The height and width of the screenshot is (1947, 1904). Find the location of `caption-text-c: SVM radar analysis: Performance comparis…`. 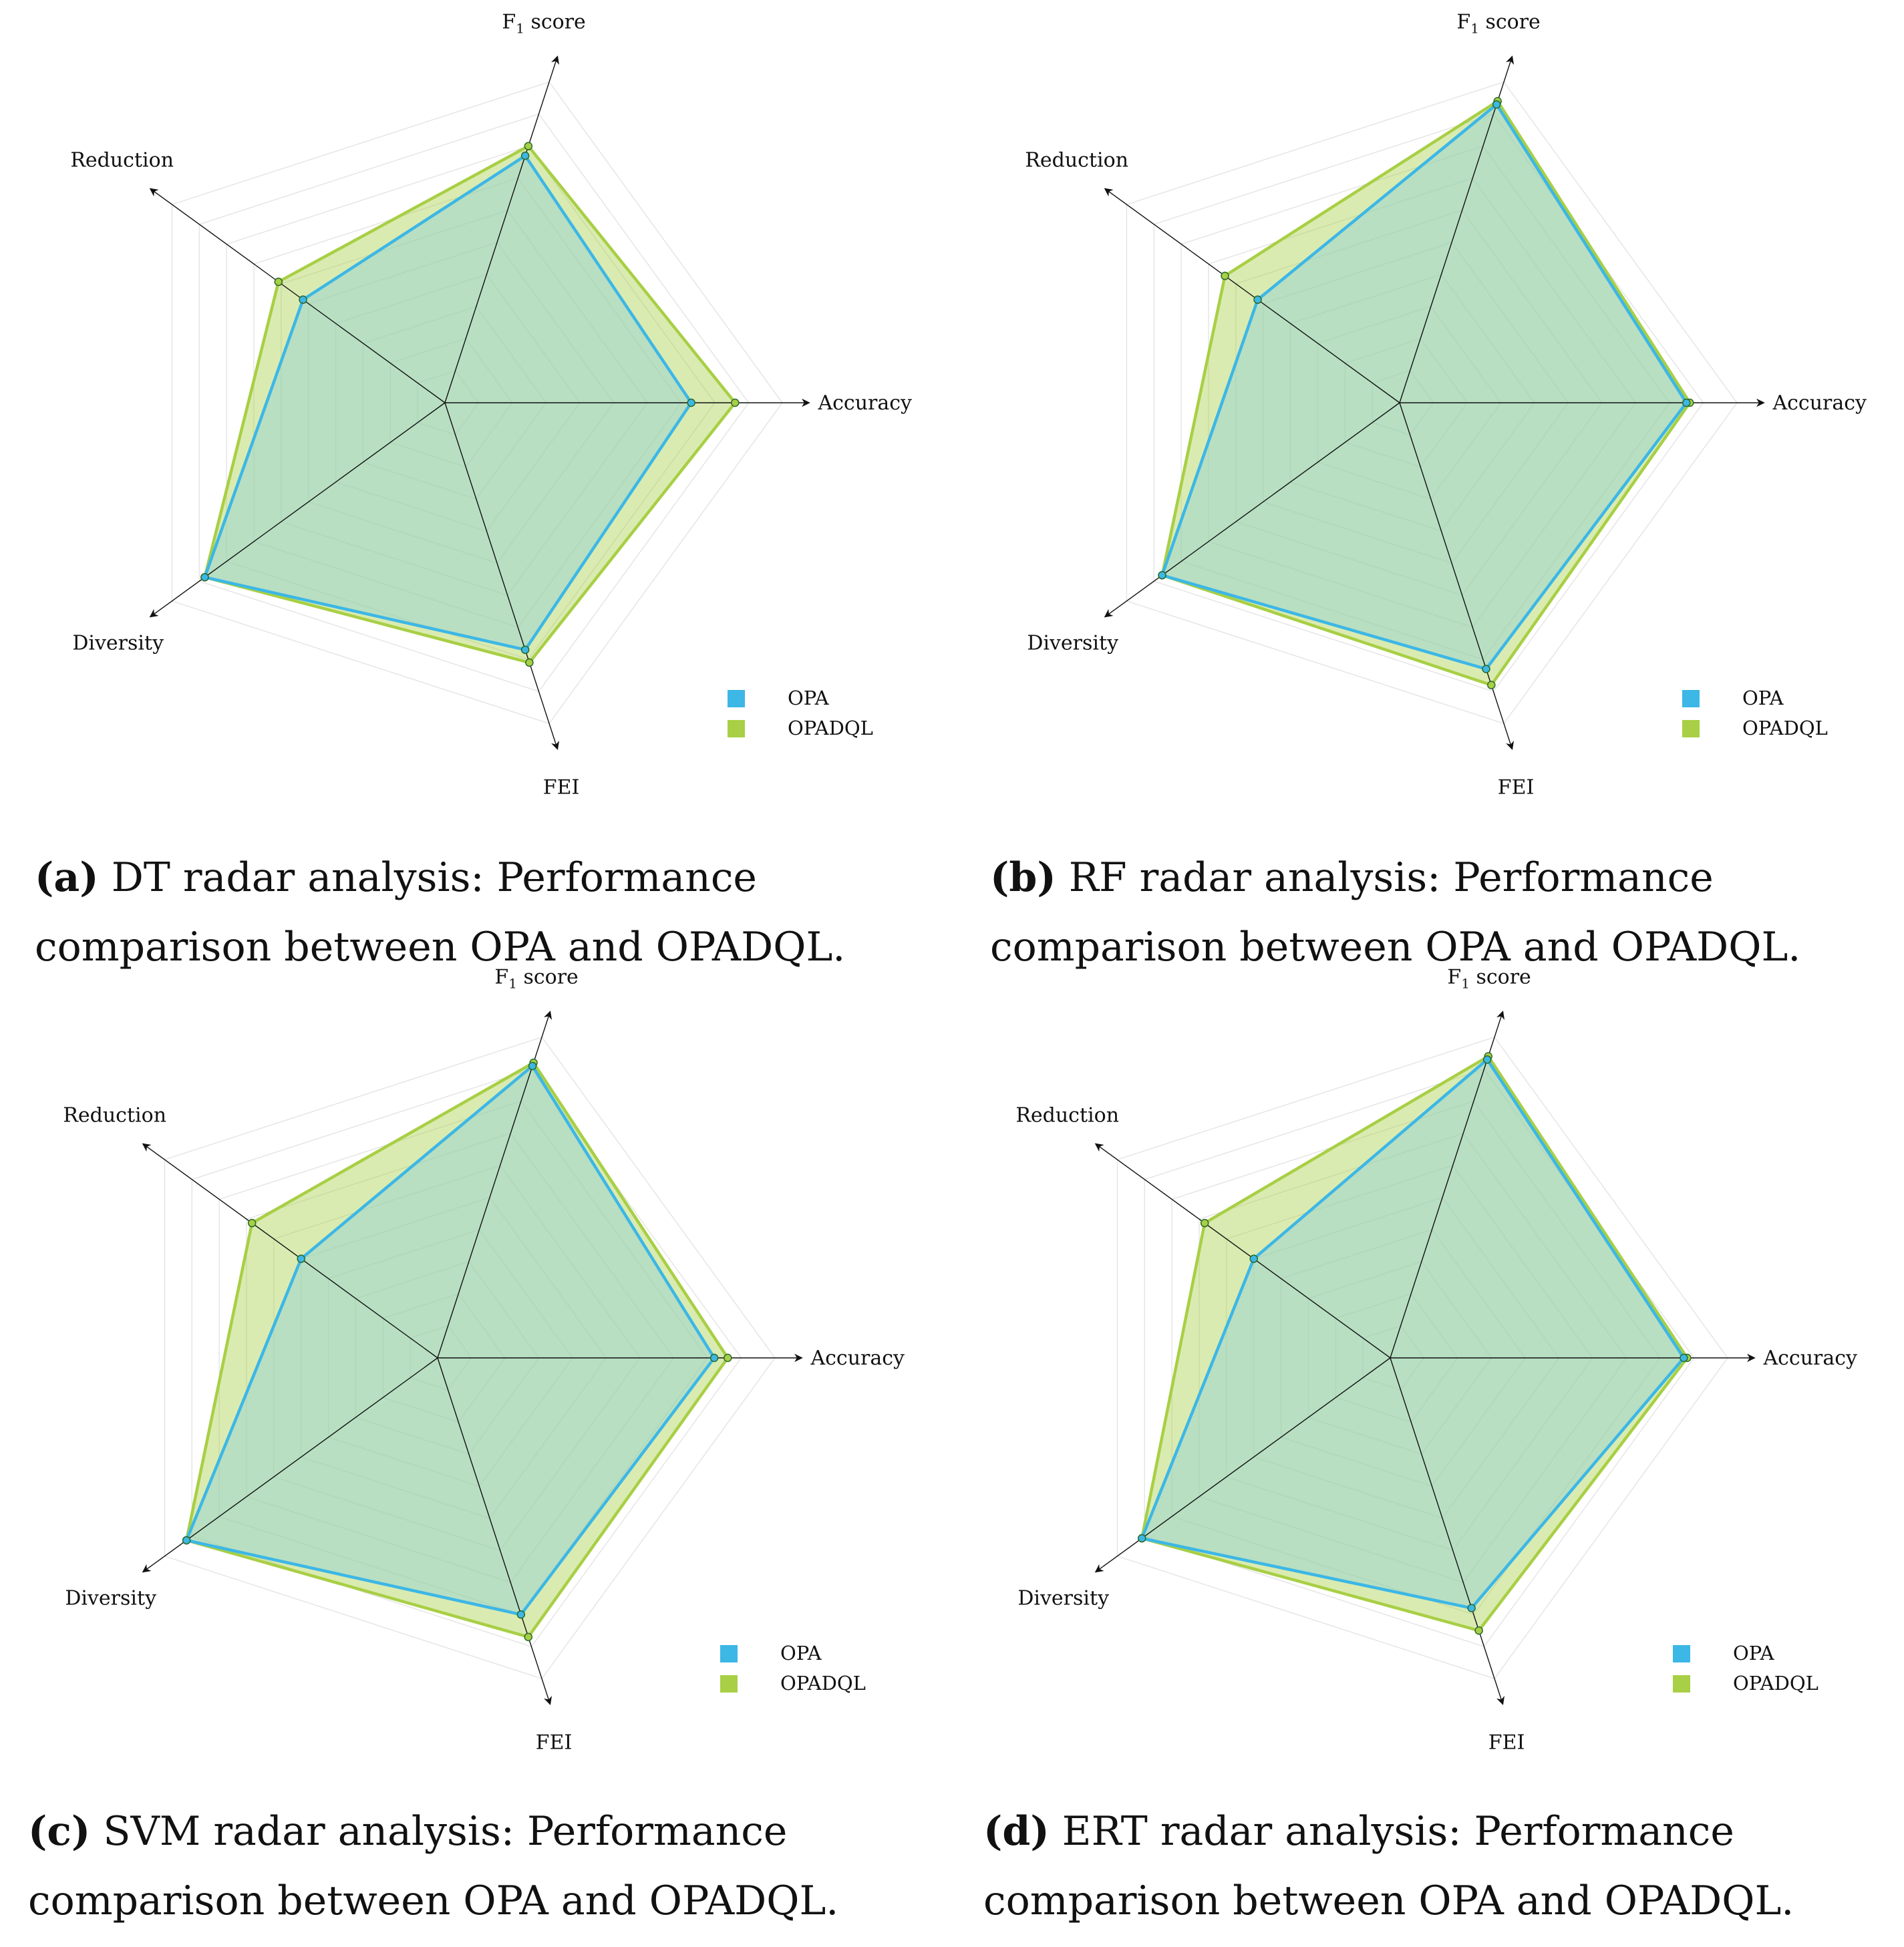

caption-text-c: SVM radar analysis: Performance comparis… is located at coordinates (433, 1866).